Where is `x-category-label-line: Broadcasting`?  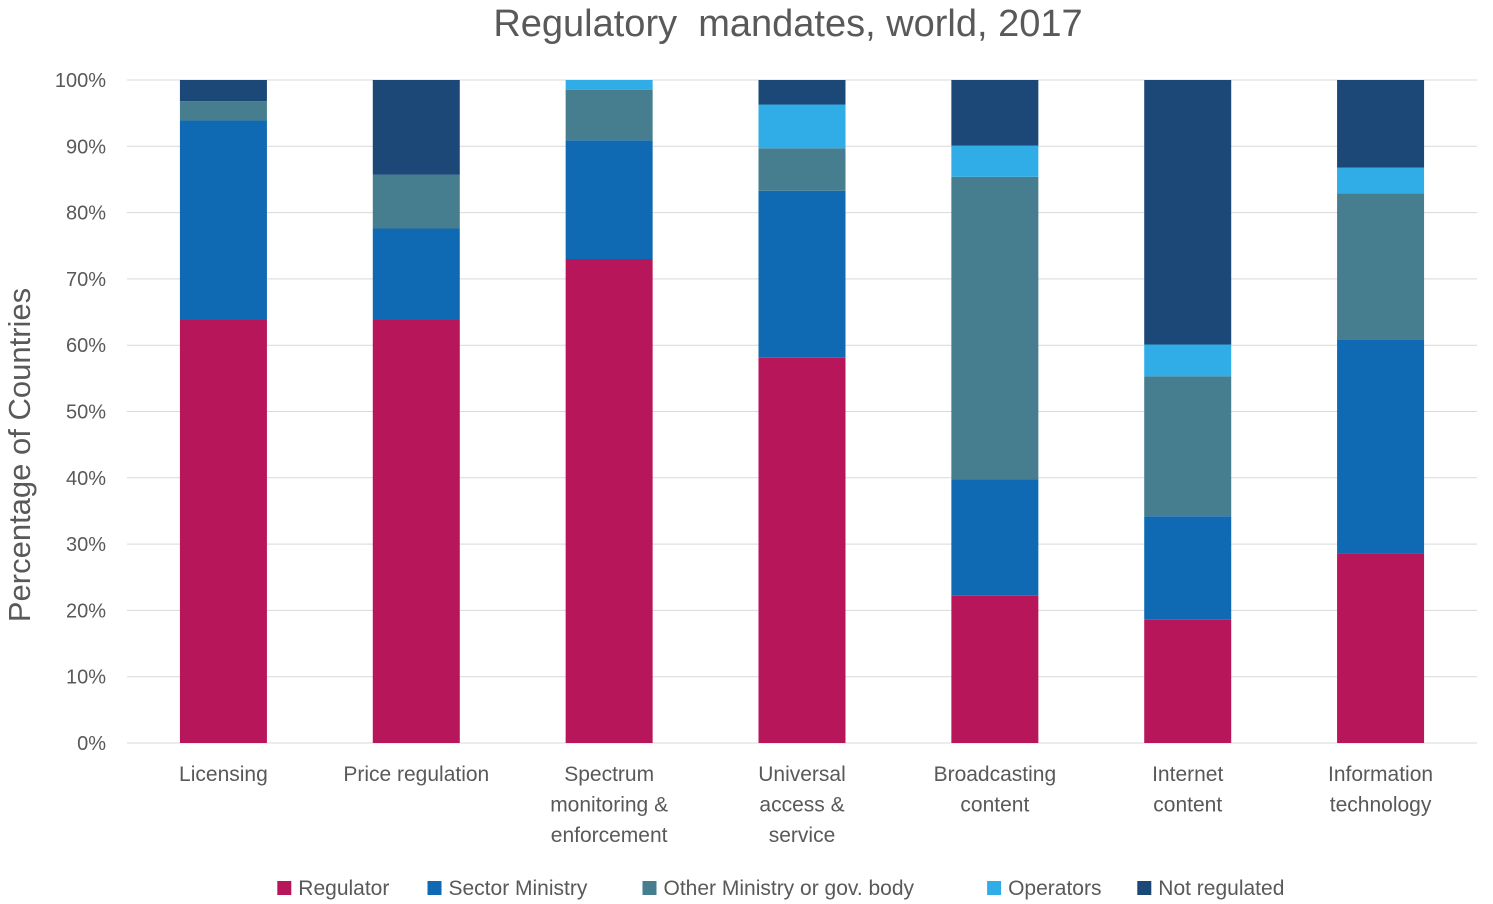
x-category-label-line: Broadcasting is located at coordinates (995, 774).